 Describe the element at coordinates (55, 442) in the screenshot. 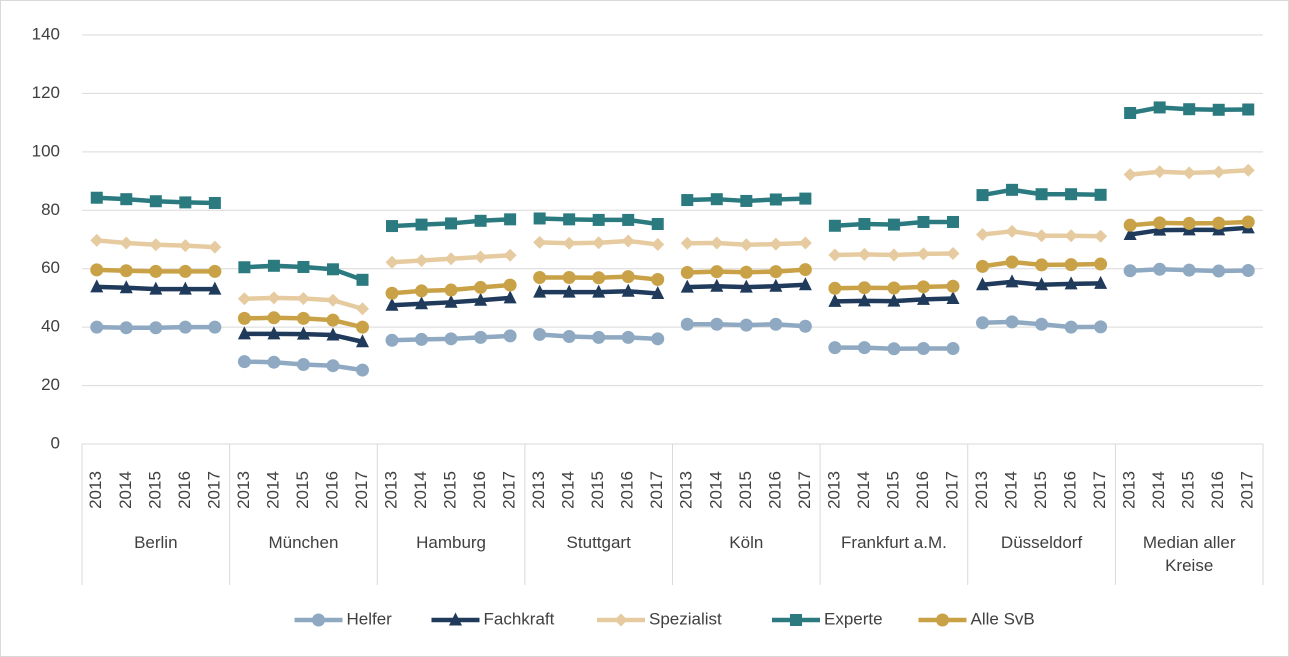

I see `y-tick-label: 0` at that location.